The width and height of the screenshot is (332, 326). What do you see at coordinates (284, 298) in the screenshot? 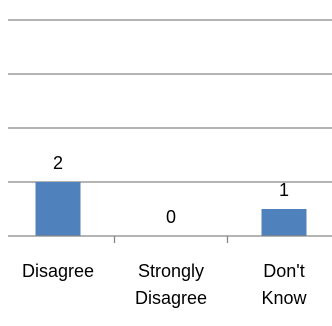
I see `x-tick-label-2-1: Know` at bounding box center [284, 298].